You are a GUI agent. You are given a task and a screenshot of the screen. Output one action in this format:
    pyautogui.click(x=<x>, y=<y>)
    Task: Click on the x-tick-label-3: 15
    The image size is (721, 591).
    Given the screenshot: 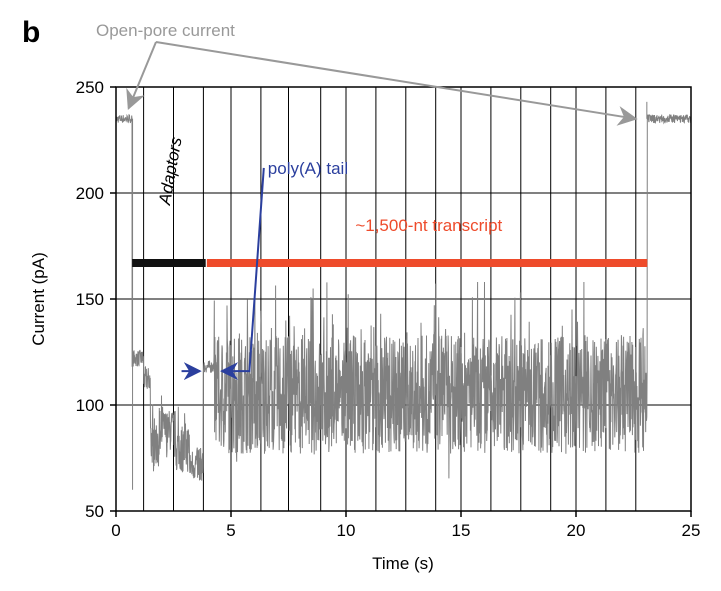 What is the action you would take?
    pyautogui.click(x=461, y=530)
    